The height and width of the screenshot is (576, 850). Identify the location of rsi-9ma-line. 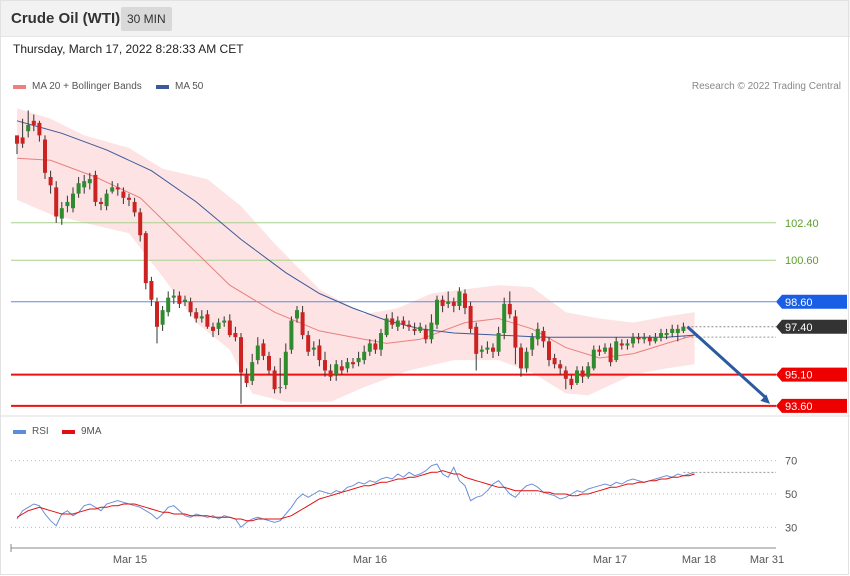
(355, 496).